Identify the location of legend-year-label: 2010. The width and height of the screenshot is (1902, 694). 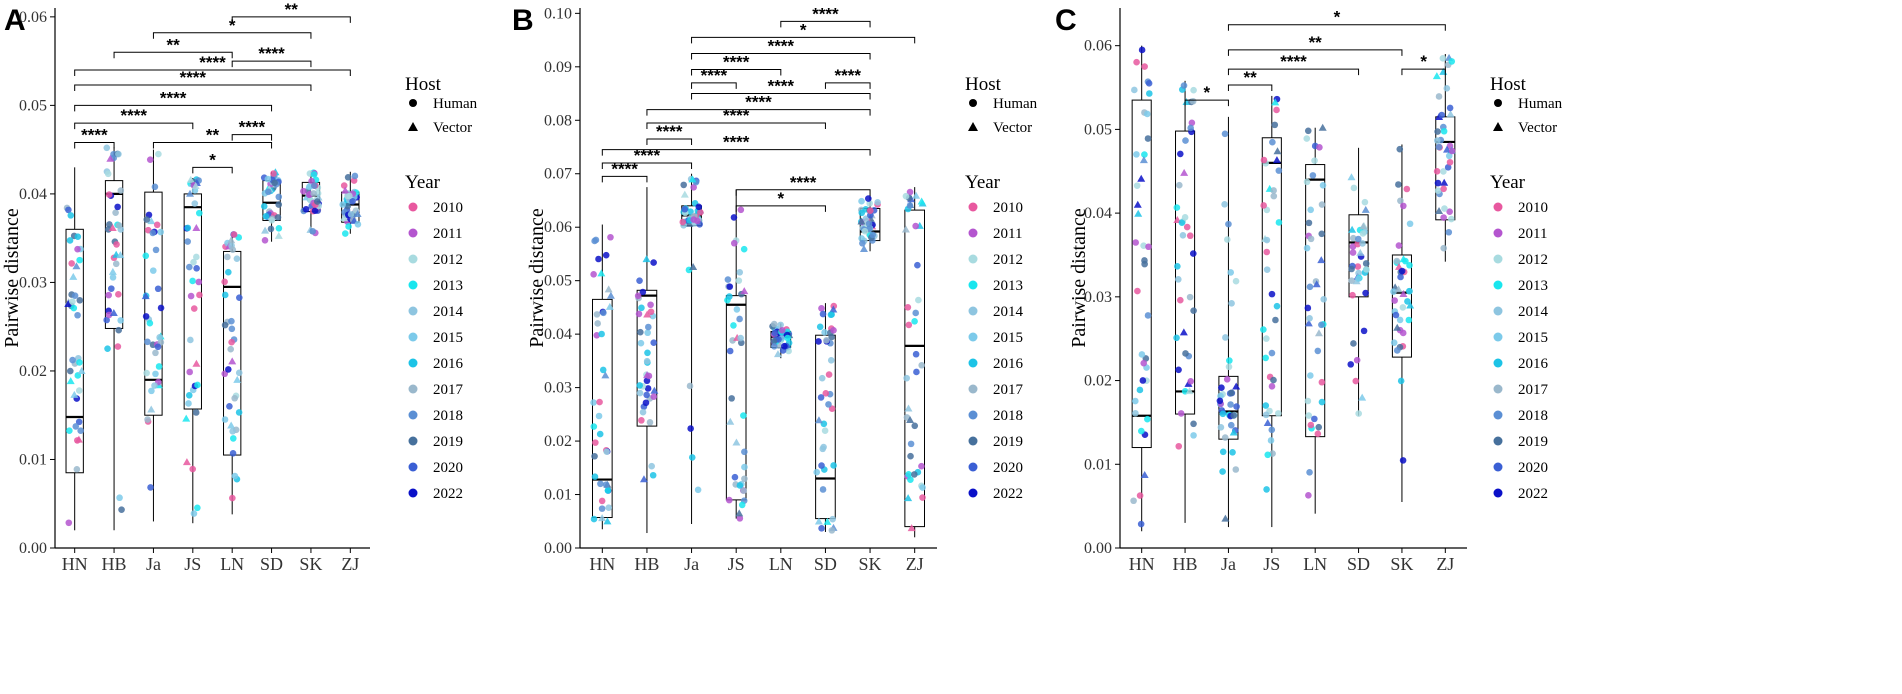
(448, 208).